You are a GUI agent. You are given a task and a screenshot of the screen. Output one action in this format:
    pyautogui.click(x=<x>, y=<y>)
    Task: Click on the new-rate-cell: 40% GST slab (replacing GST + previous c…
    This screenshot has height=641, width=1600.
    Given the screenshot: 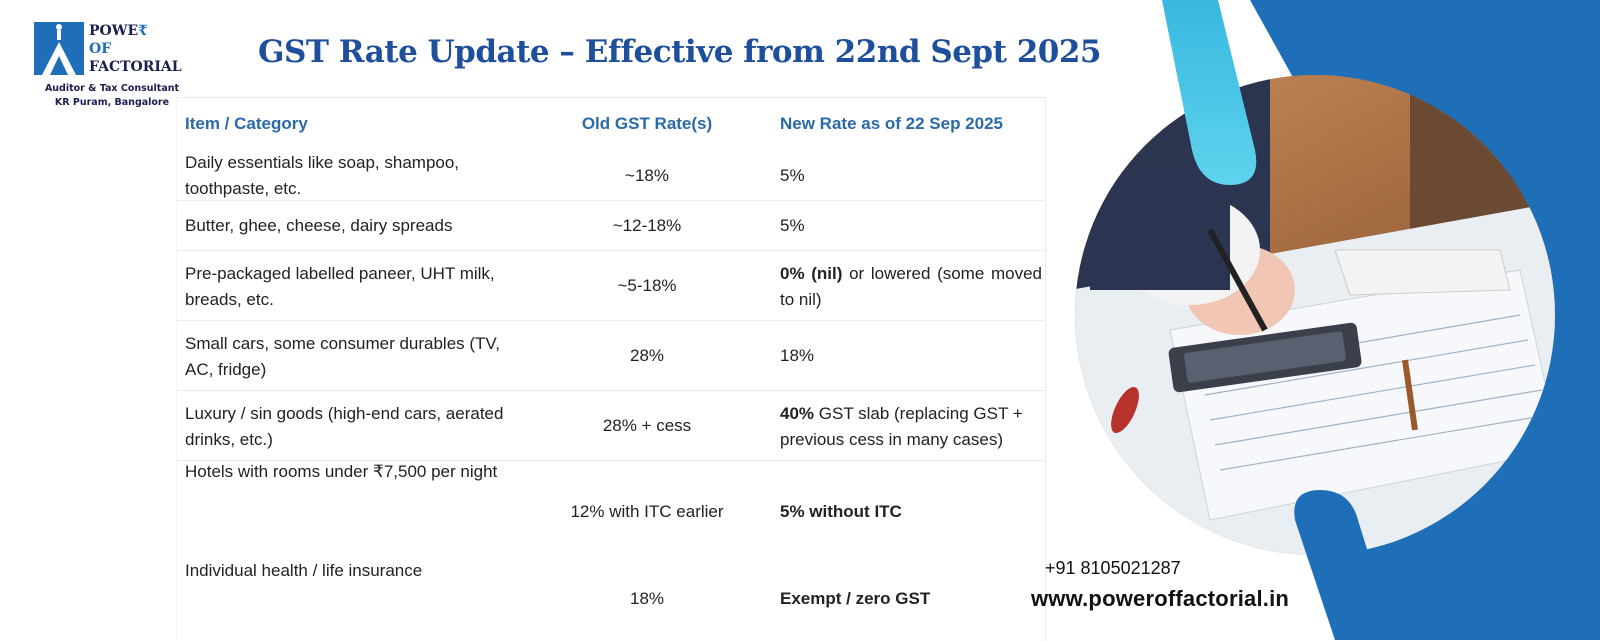 What is the action you would take?
    pyautogui.click(x=911, y=427)
    